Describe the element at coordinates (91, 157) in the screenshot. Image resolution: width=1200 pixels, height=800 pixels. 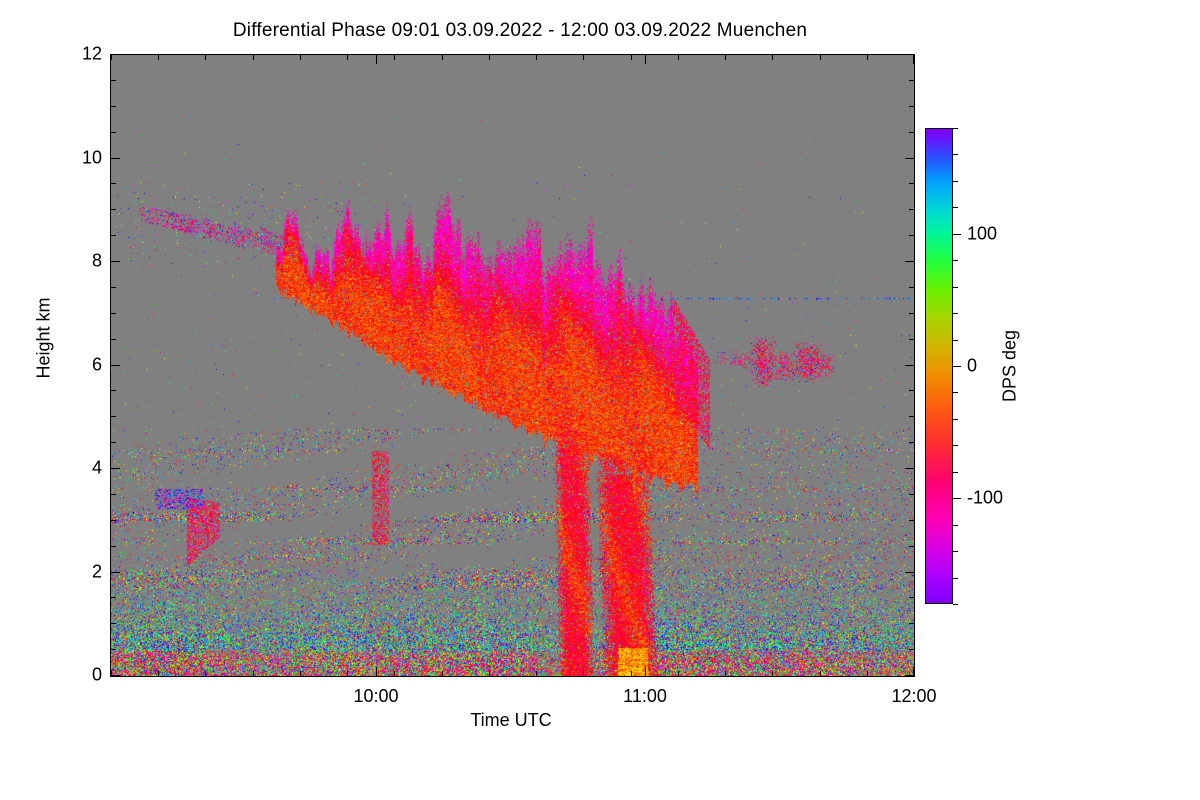
I see `y-tick-label-10: 10` at that location.